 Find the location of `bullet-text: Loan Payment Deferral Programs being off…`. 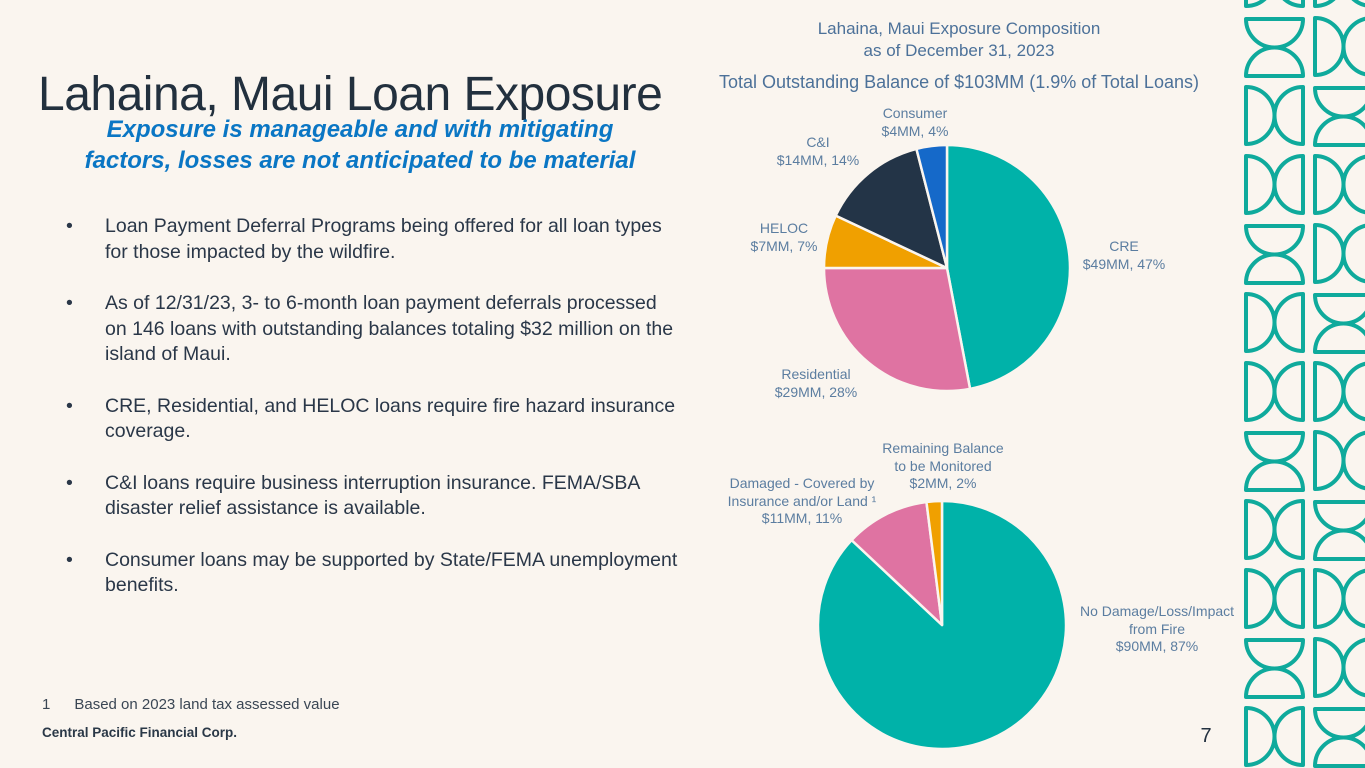

bullet-text: Loan Payment Deferral Programs being off… is located at coordinates (383, 239).